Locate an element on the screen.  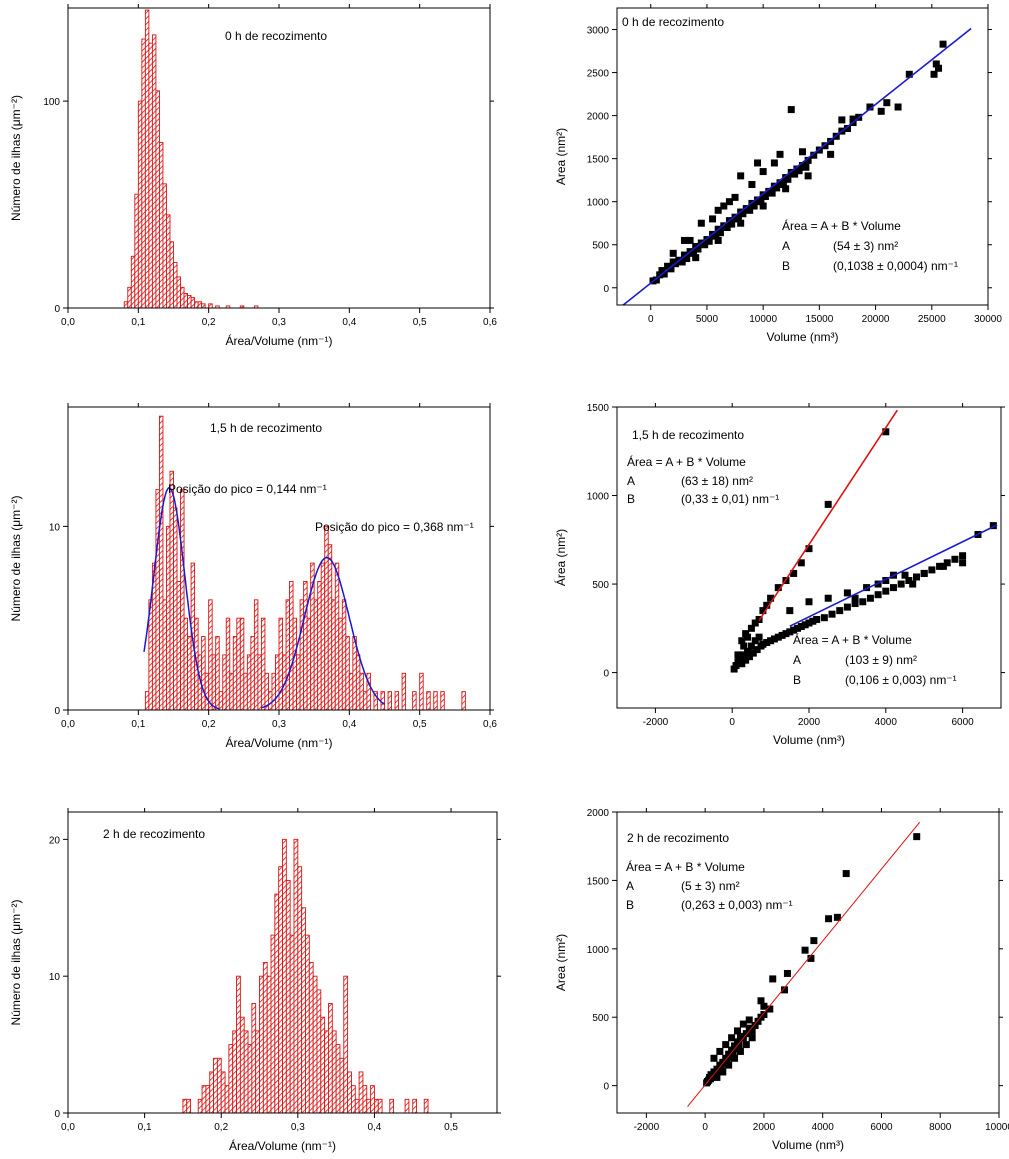
x-tick-label: 0,1 is located at coordinates (138, 322).